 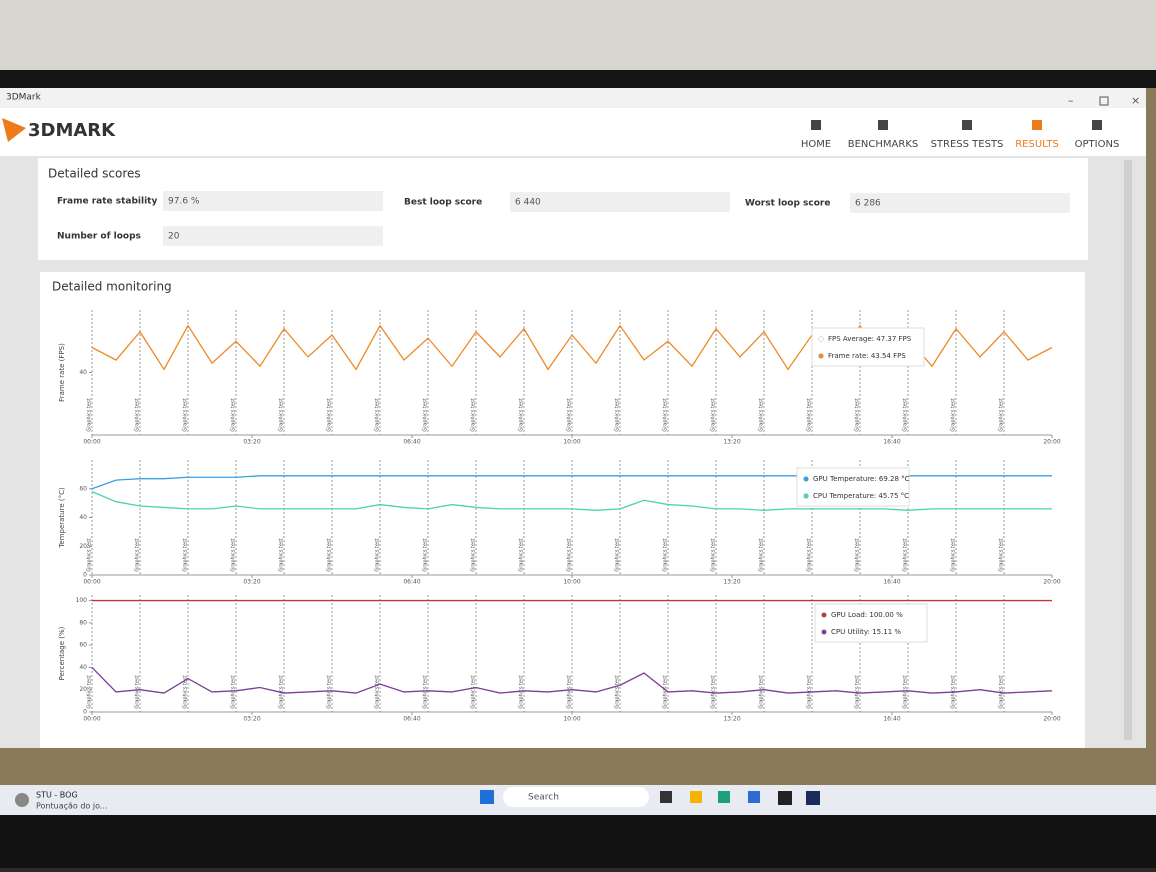 What do you see at coordinates (1037, 144) in the screenshot?
I see `nav-item: RESULTS` at bounding box center [1037, 144].